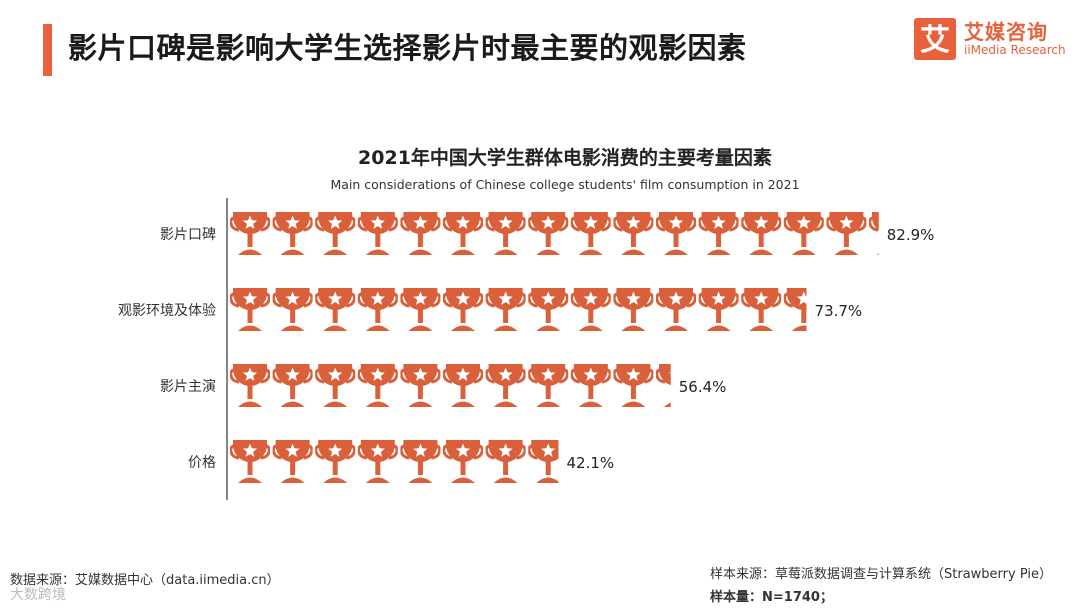  What do you see at coordinates (47, 50) in the screenshot?
I see `title-accent-bar` at bounding box center [47, 50].